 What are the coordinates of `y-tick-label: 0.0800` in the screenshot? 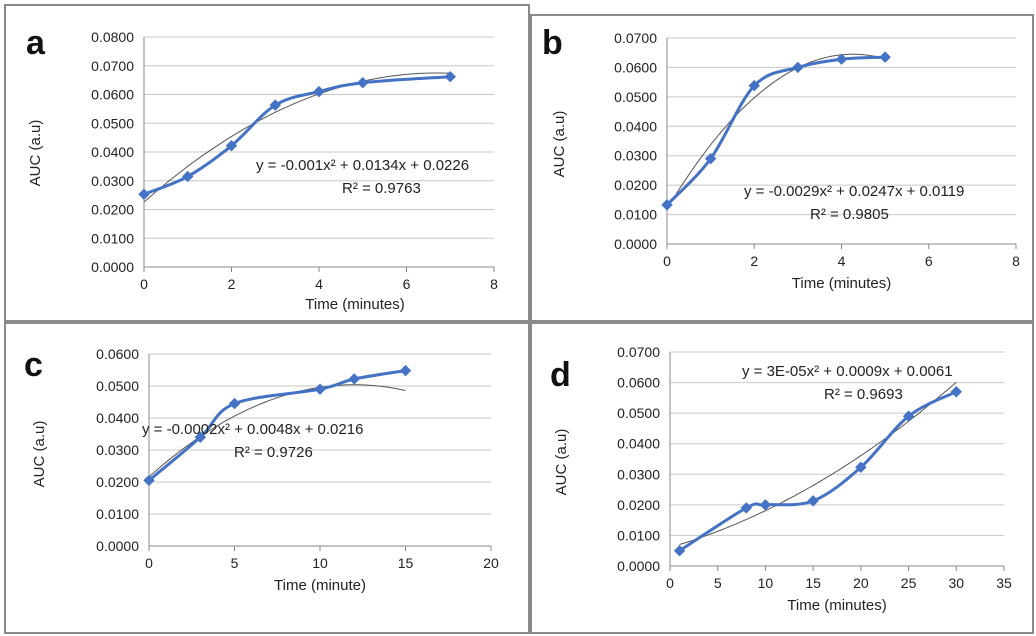 It's located at (112, 37).